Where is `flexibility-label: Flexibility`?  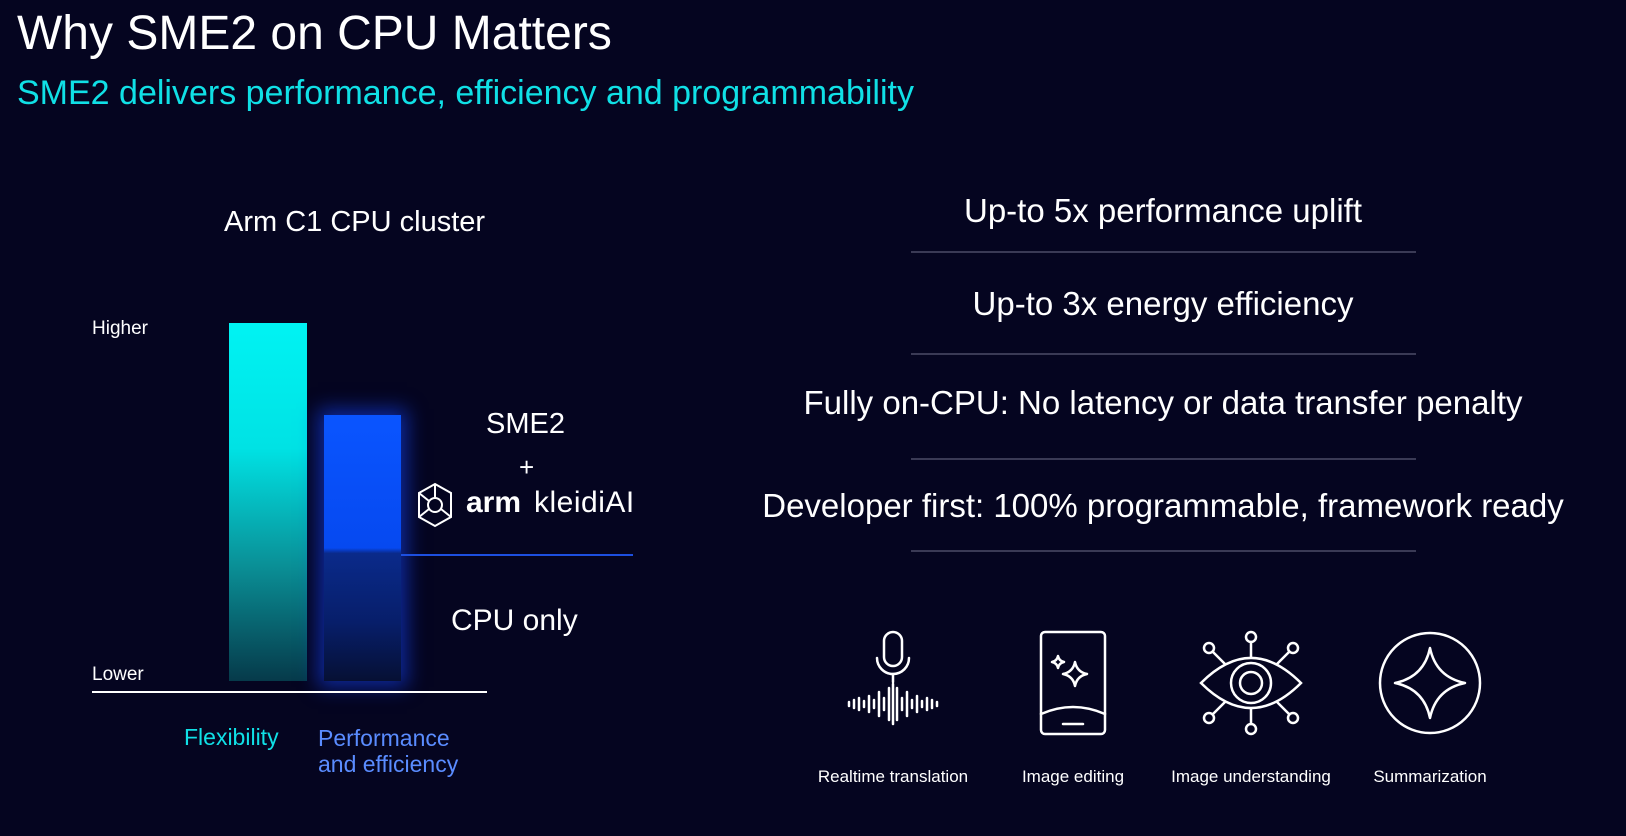
flexibility-label: Flexibility is located at coordinates (231, 737).